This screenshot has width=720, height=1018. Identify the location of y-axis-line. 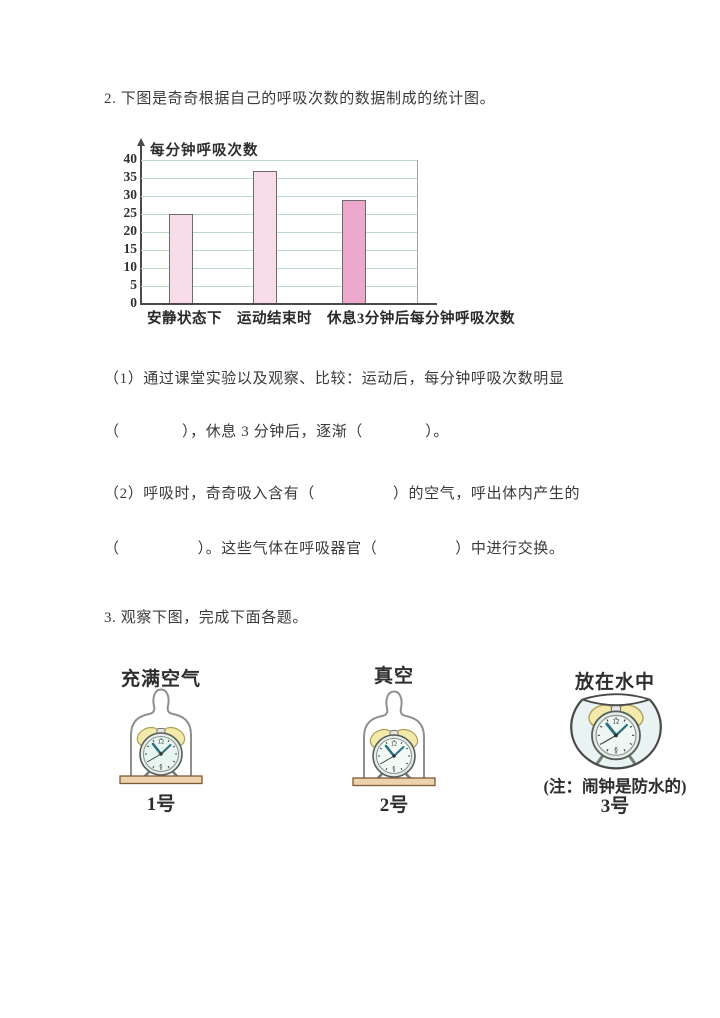
(141, 225).